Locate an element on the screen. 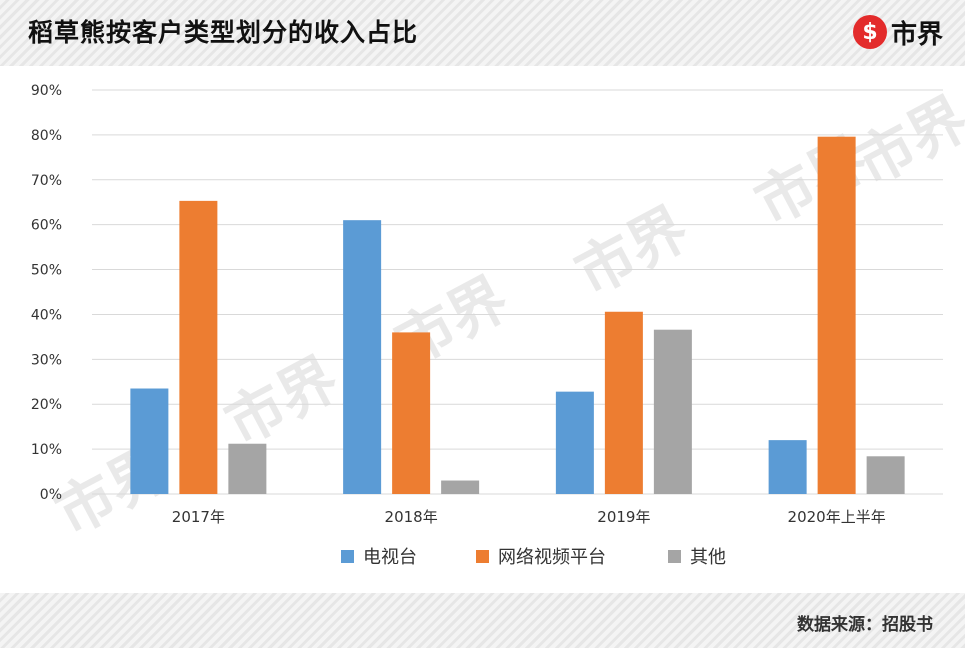 The width and height of the screenshot is (965, 648). x-tick-label: 2020年上半年 is located at coordinates (837, 517).